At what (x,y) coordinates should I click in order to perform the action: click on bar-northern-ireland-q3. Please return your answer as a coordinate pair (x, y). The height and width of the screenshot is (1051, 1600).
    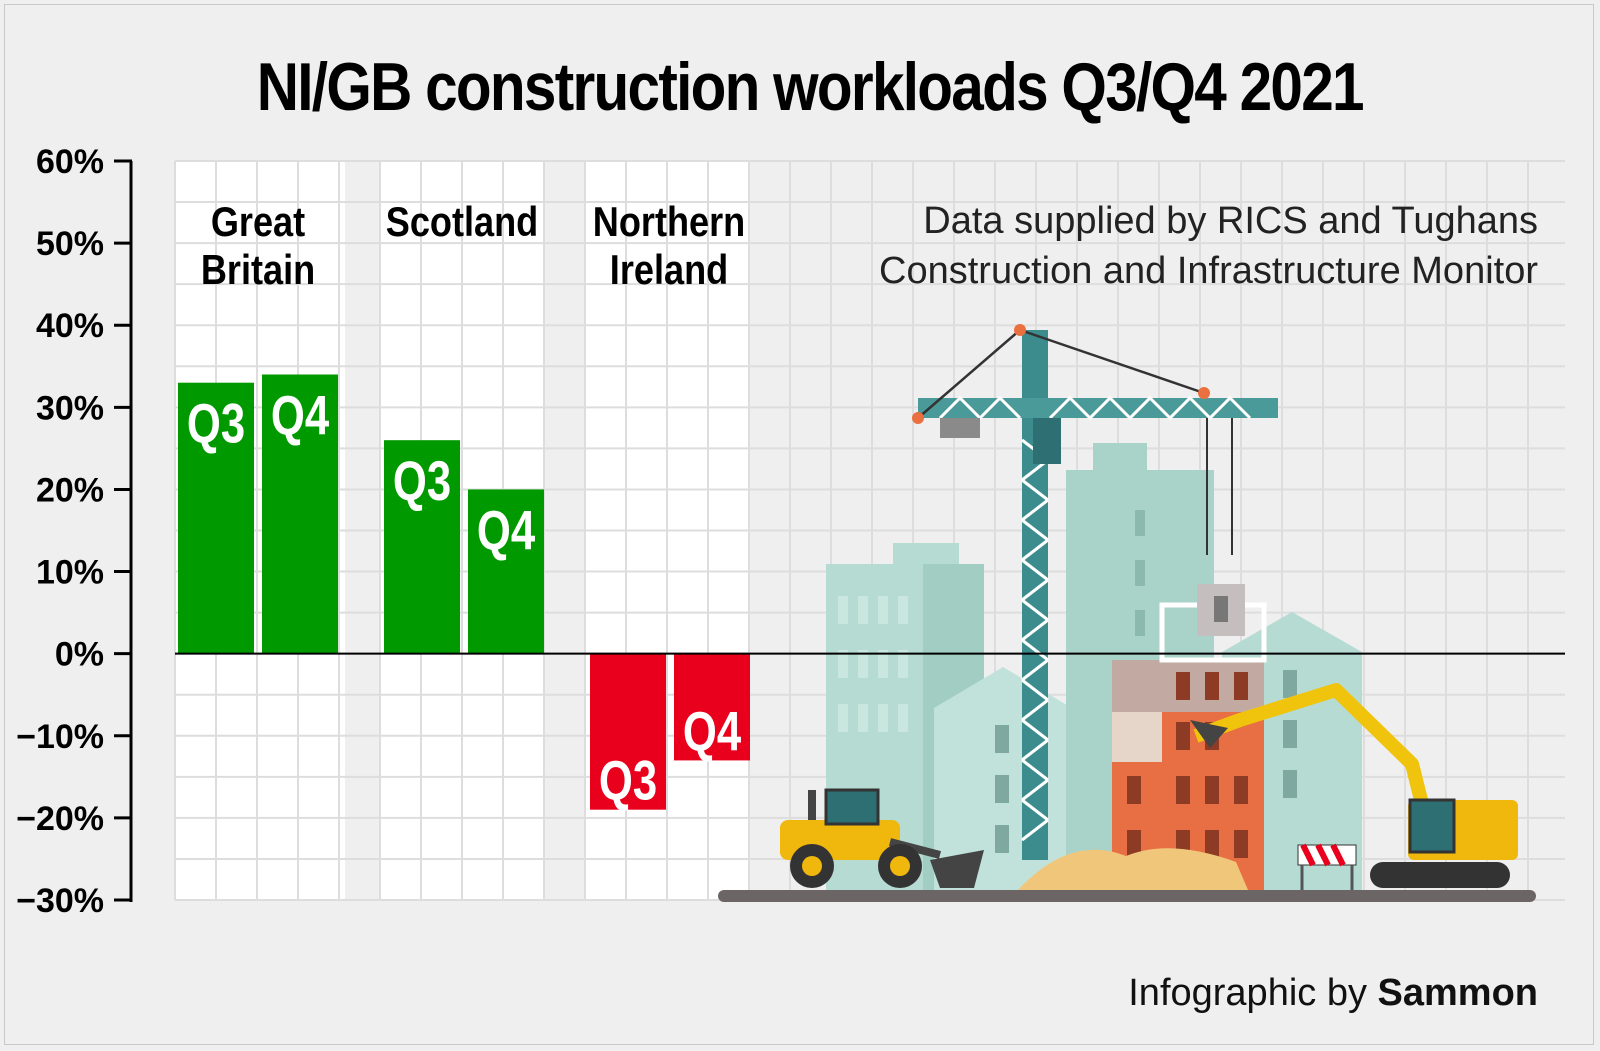
    Looking at the image, I should click on (628, 731).